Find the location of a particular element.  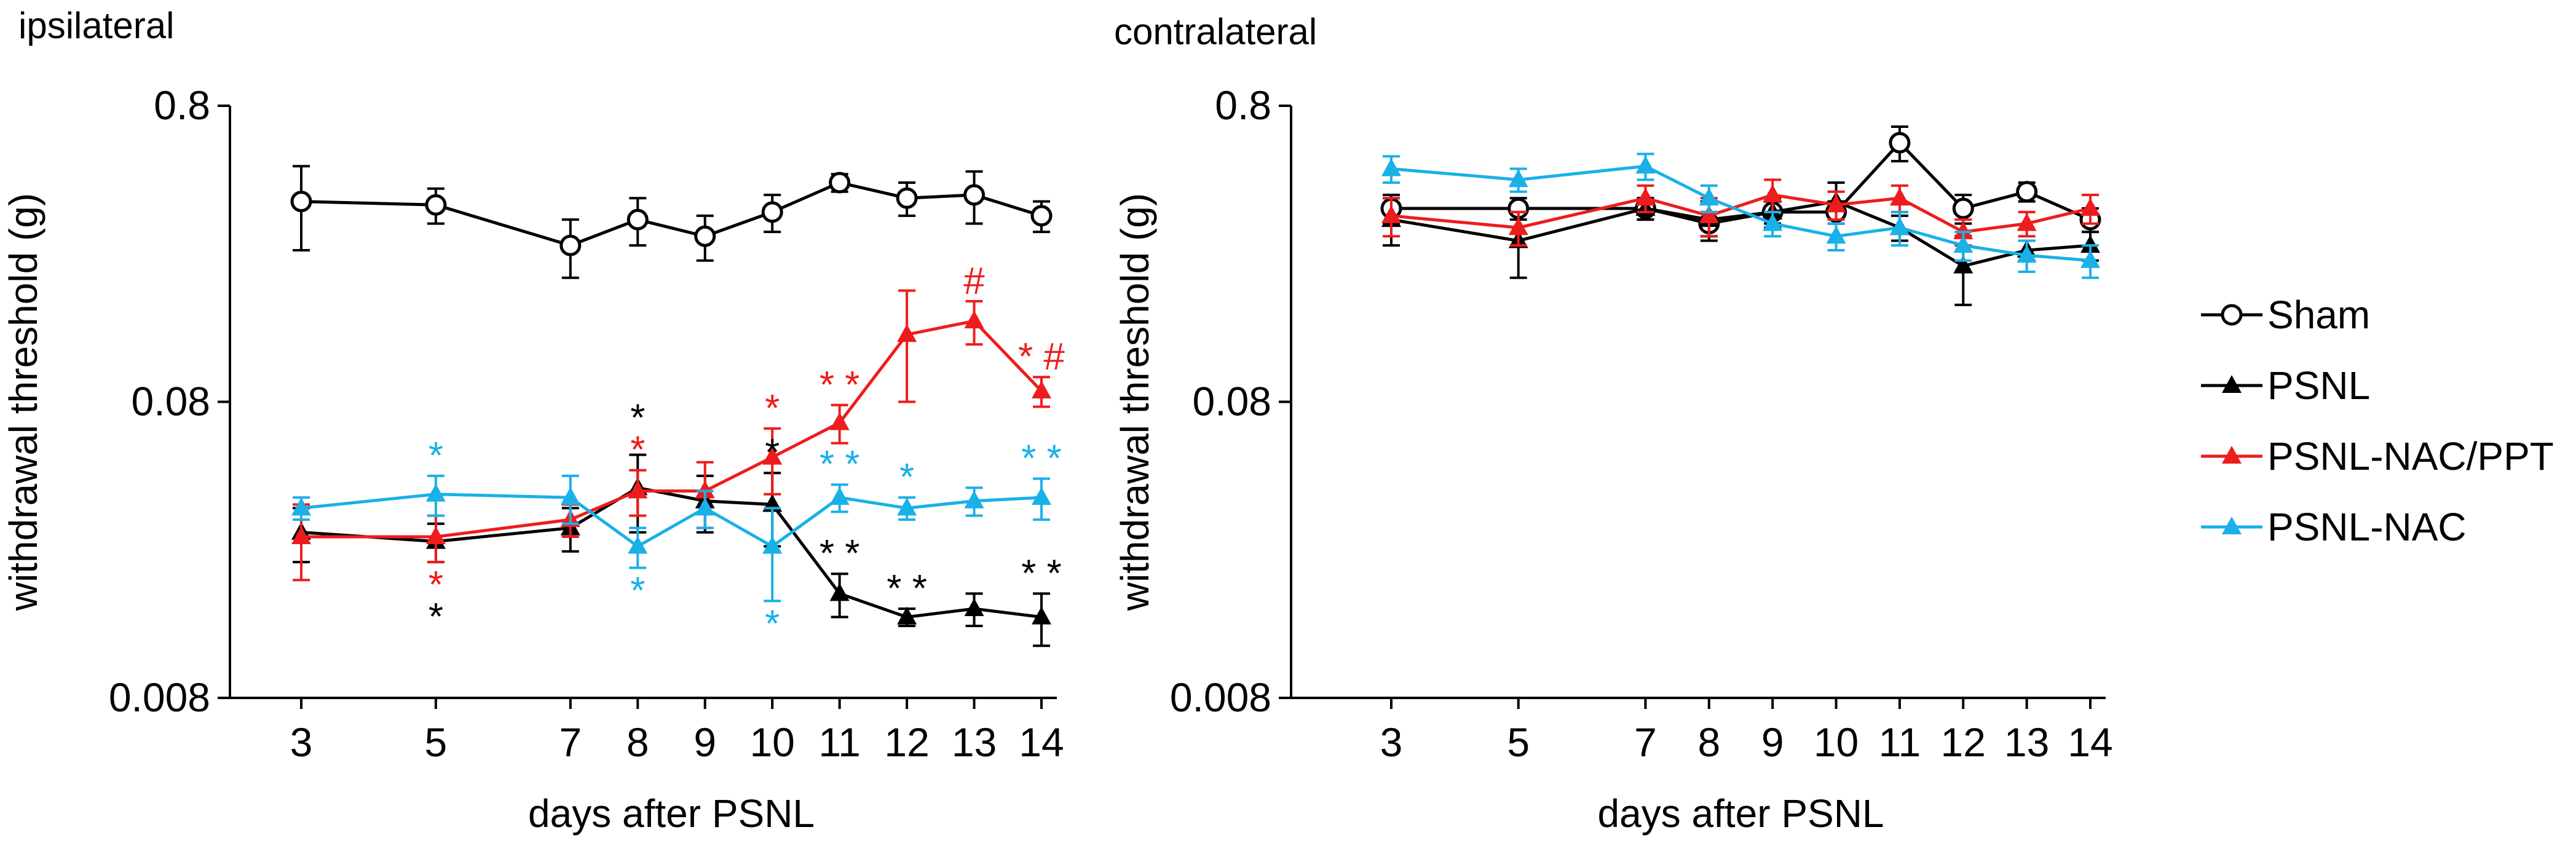

x-tick-label: 10 is located at coordinates (771, 742).